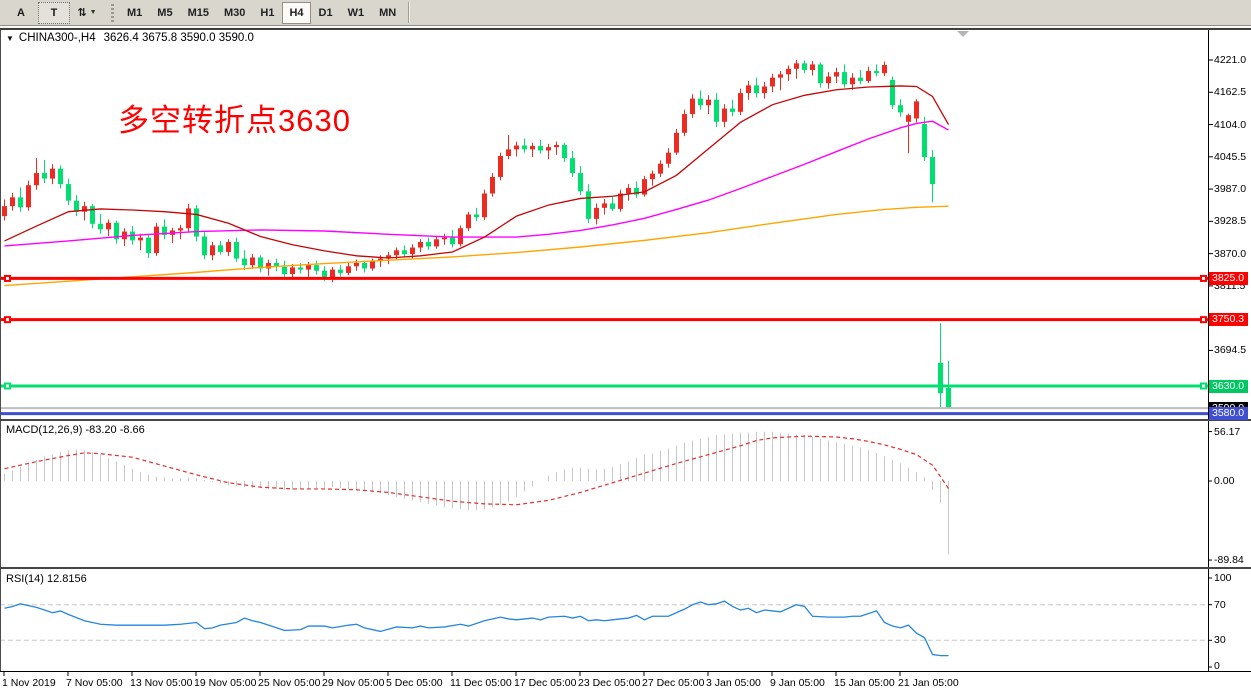  Describe the element at coordinates (234, 120) in the screenshot. I see `annotation-text: 多空转折点3630` at that location.